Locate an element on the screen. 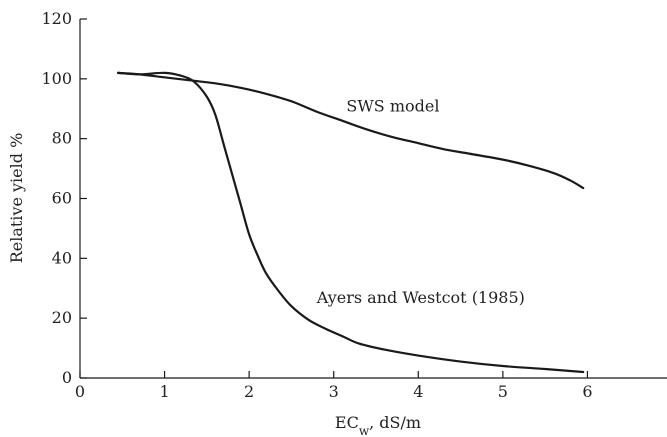  x-axis-title-rest: , dS/m is located at coordinates (395, 422).